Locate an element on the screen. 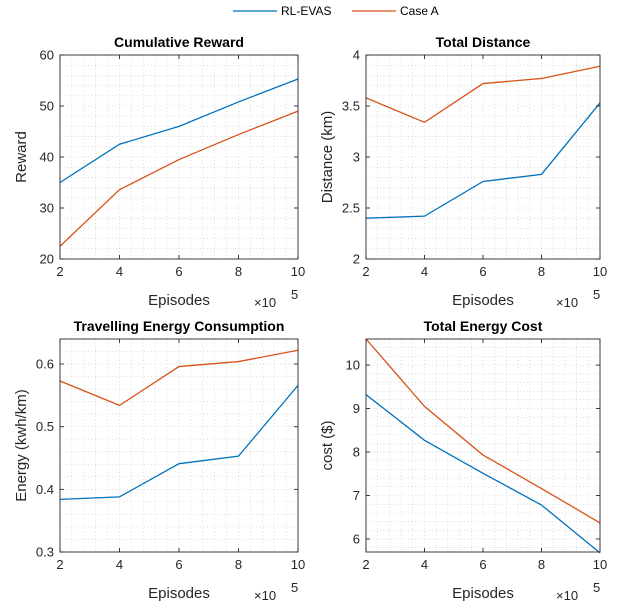 This screenshot has height=610, width=624. y-tick-label: 3 is located at coordinates (356, 157).